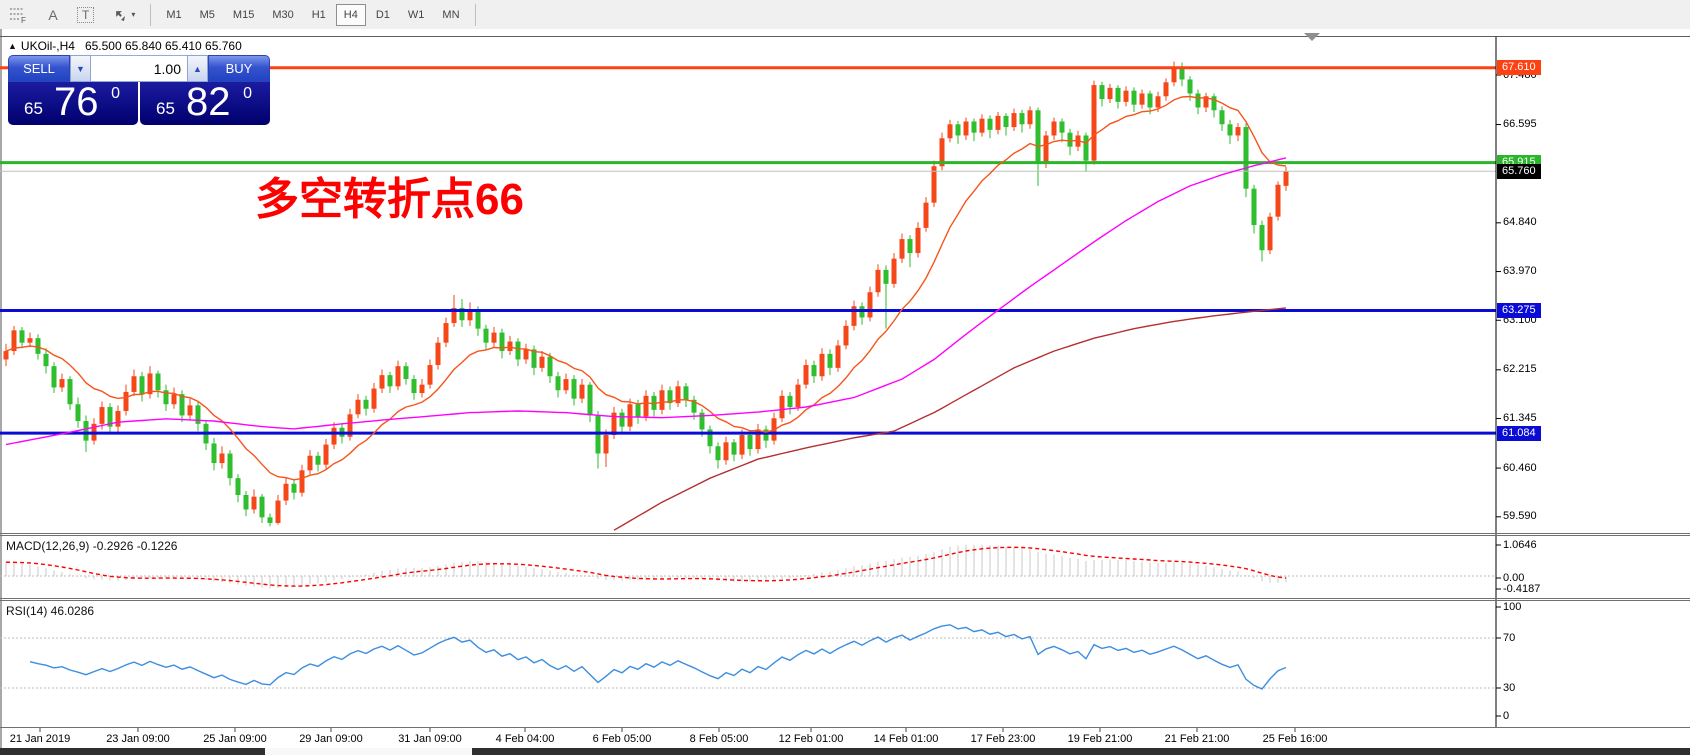 The width and height of the screenshot is (1690, 755). I want to click on price-badge: 67.610, so click(1519, 68).